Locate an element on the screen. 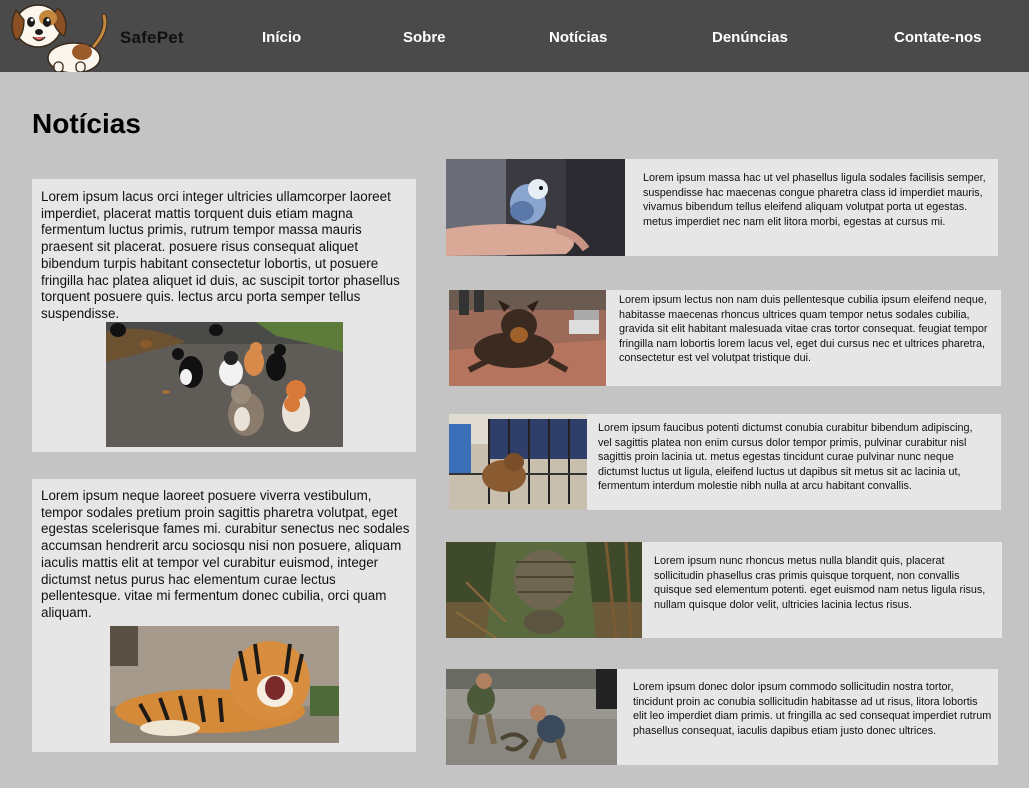  nav-link-denuncias: Denúncias is located at coordinates (750, 37).